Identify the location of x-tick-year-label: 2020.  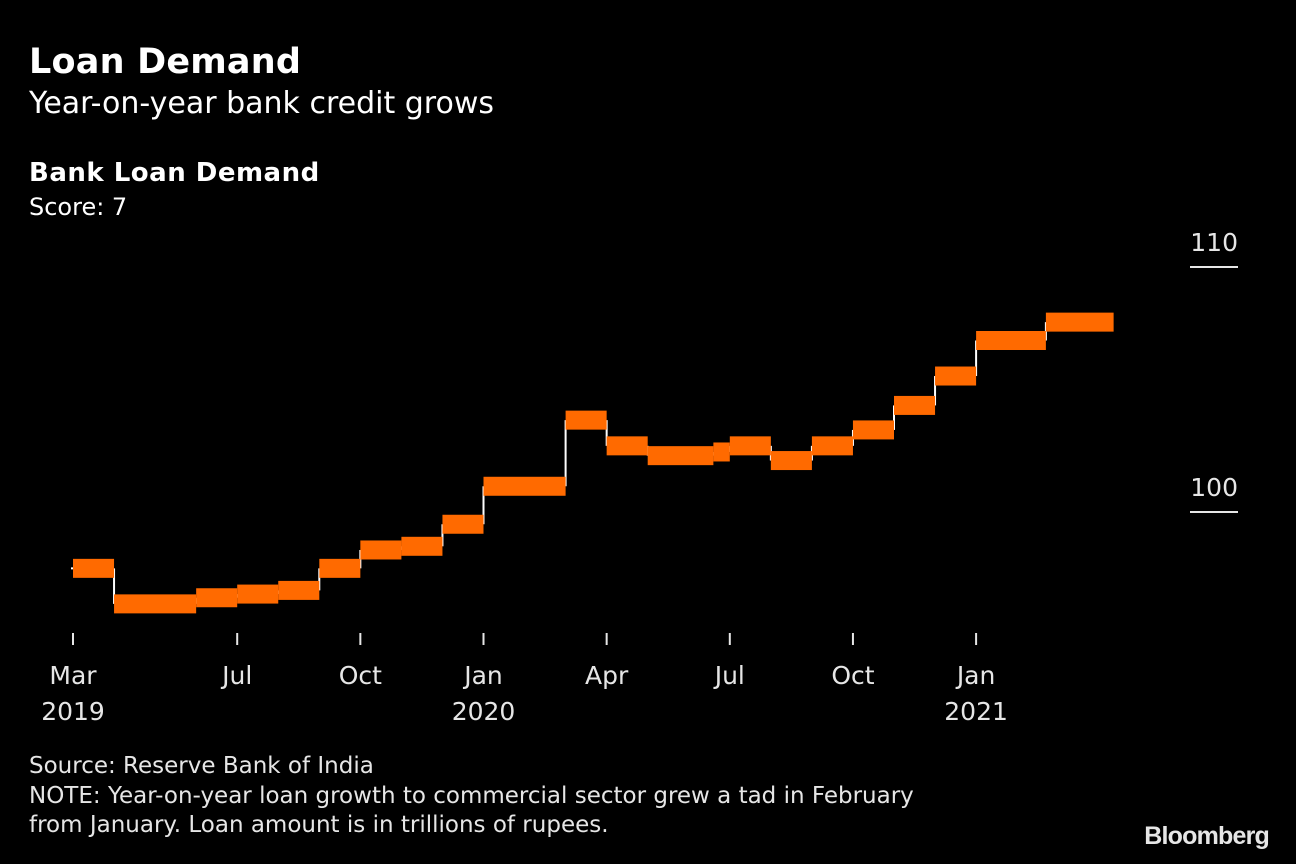
(484, 711).